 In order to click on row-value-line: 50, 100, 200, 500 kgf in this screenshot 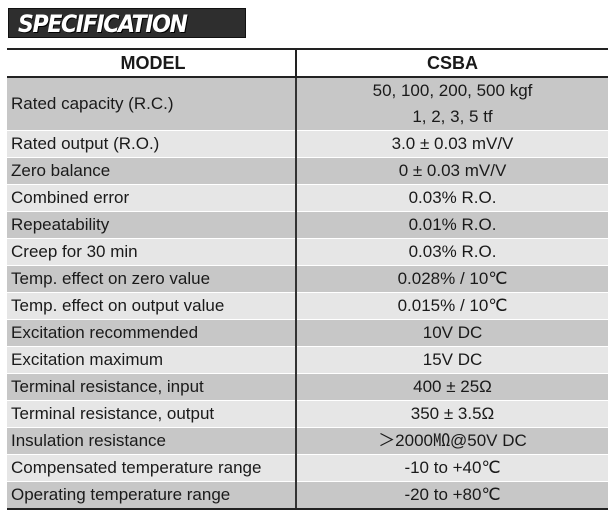, I will do `click(452, 90)`.